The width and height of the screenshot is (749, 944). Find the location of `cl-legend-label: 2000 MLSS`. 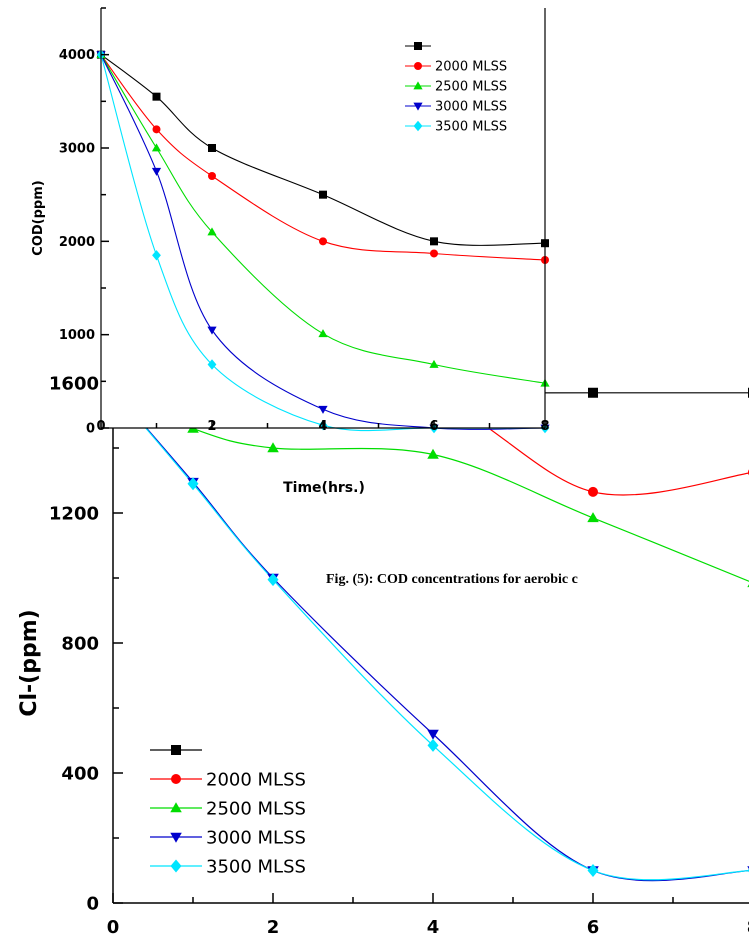

cl-legend-label: 2000 MLSS is located at coordinates (256, 779).